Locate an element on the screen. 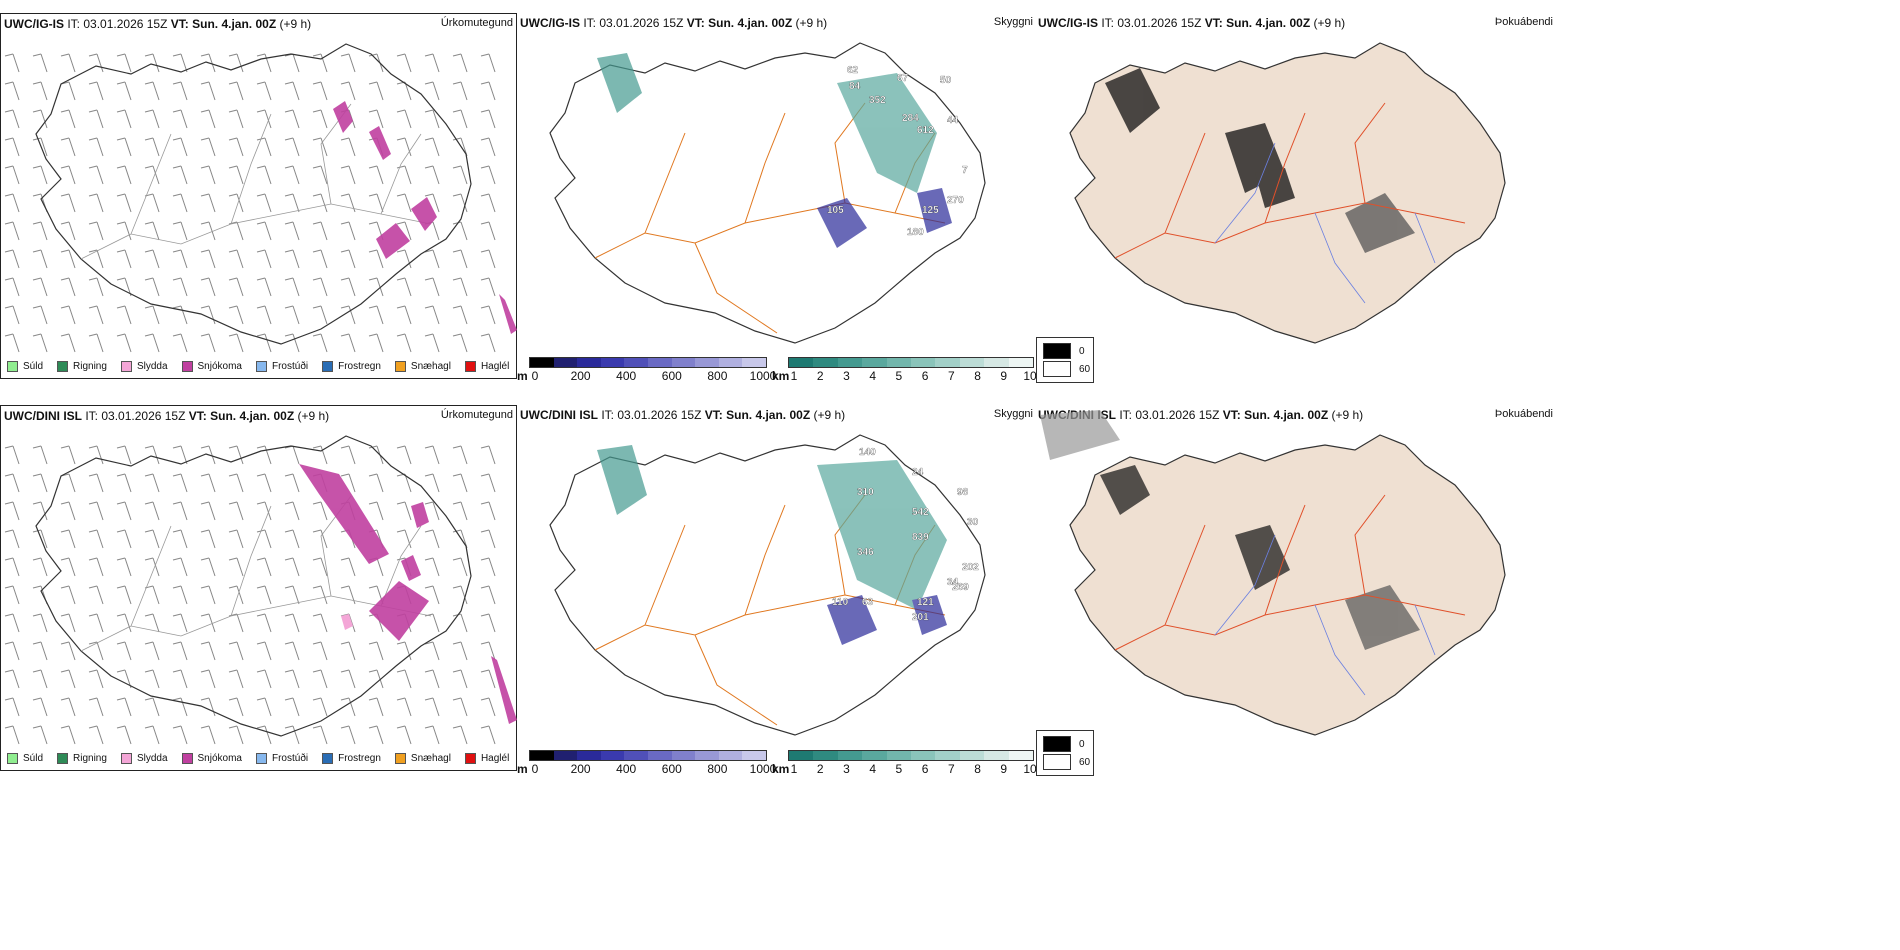 The height and width of the screenshot is (950, 1900). colorbar-tick: 7 is located at coordinates (951, 769).